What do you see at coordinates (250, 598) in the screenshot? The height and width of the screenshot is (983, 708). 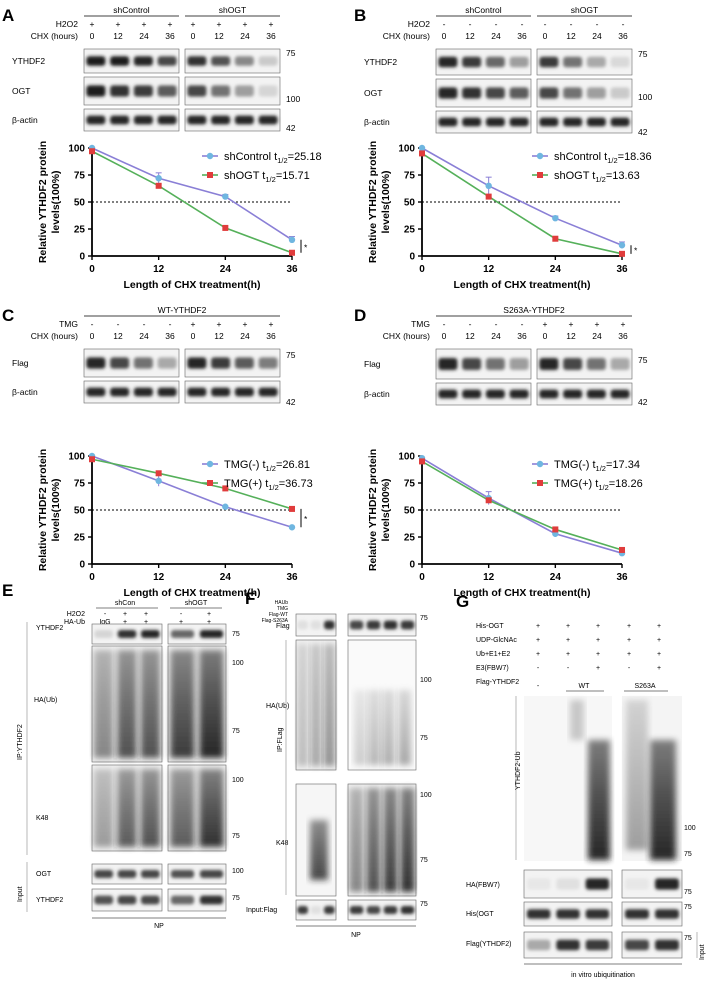 I see `panel-label: F` at bounding box center [250, 598].